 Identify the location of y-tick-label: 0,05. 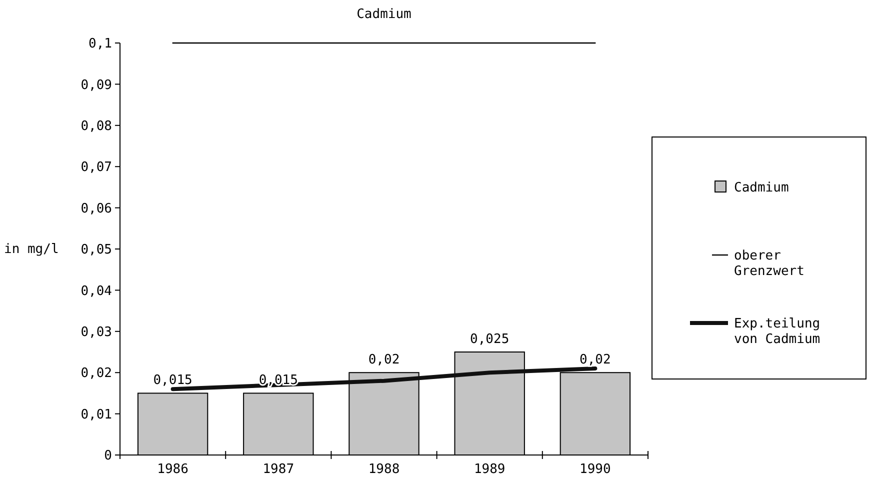
(96, 250).